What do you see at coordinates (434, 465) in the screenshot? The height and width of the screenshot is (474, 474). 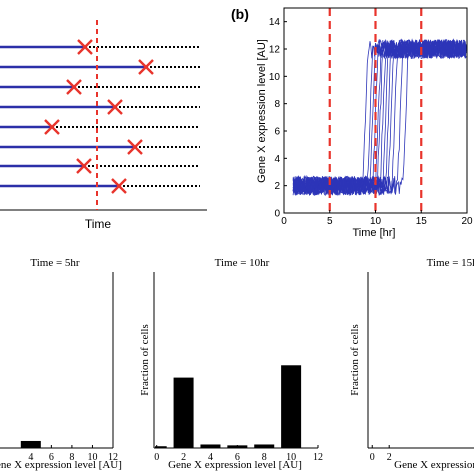 I see `histogram-xlabel: Gene X expression` at bounding box center [434, 465].